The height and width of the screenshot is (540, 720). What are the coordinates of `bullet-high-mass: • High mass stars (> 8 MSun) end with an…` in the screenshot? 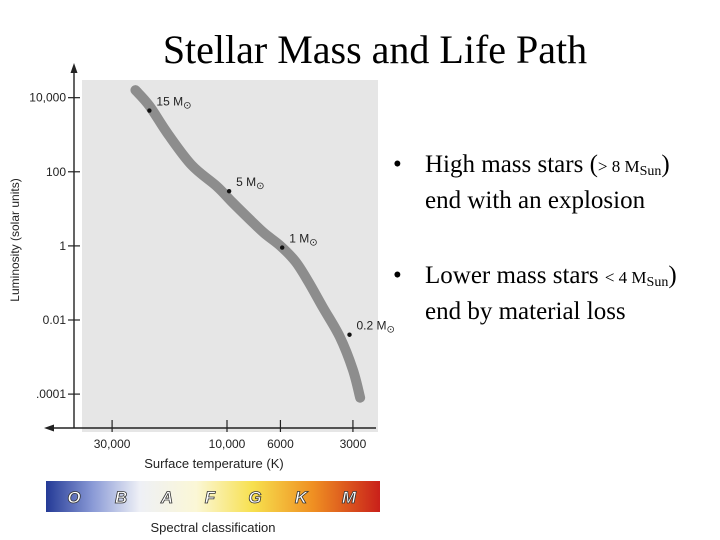 It's located at (553, 182).